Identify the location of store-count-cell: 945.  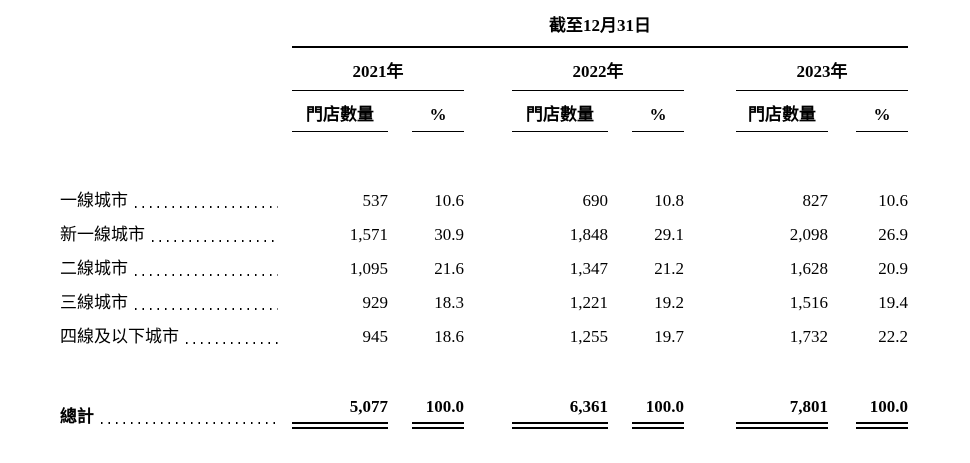
(375, 336).